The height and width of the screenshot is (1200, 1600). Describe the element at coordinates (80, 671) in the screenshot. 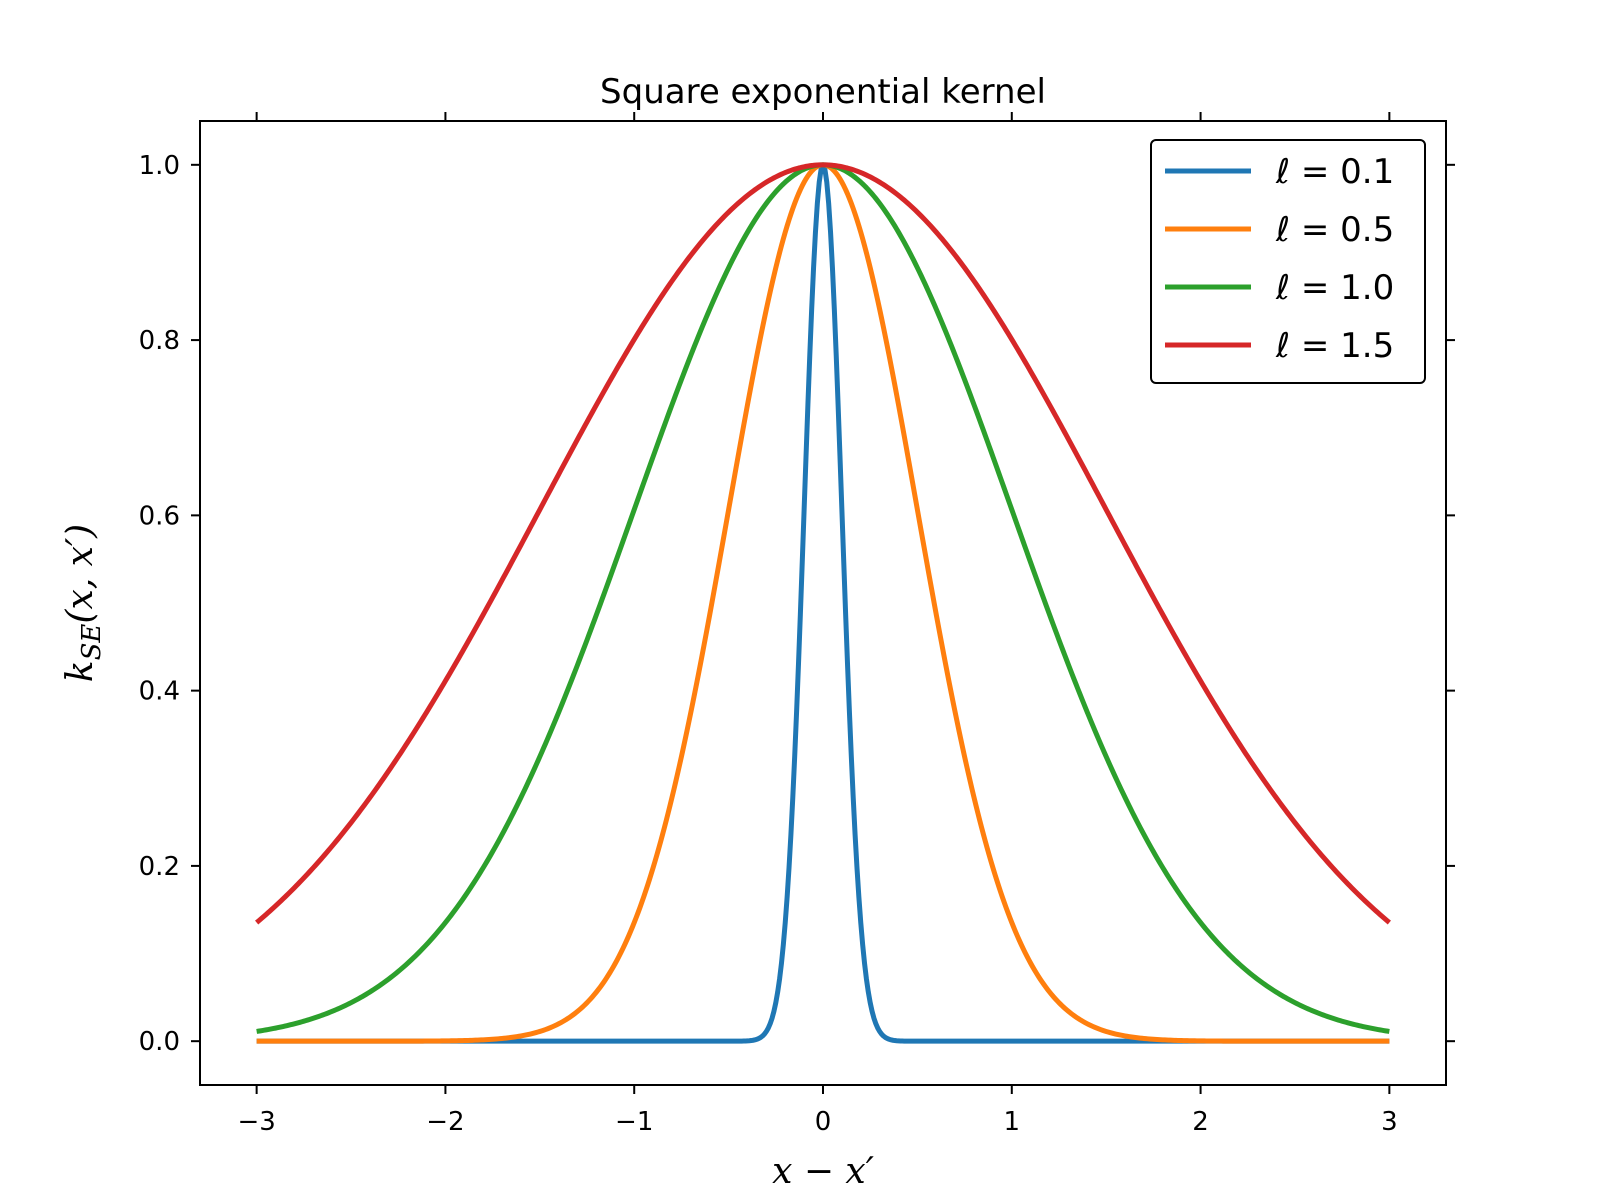

I see `y-axis-label-main: k` at that location.